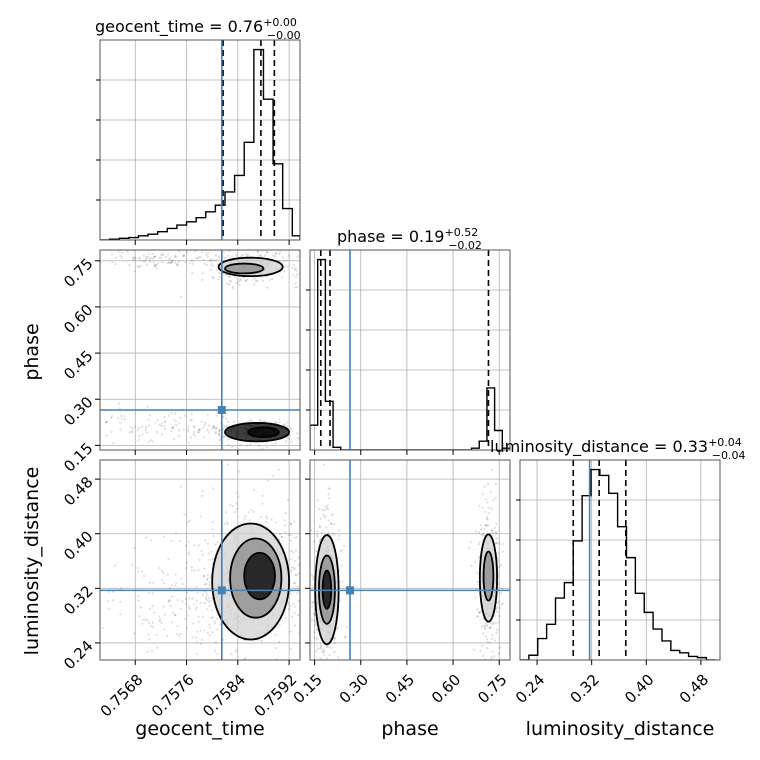  I want to click on scatter-panel-phase-vs-luminosity_distance-plot-area, so click(410, 566).